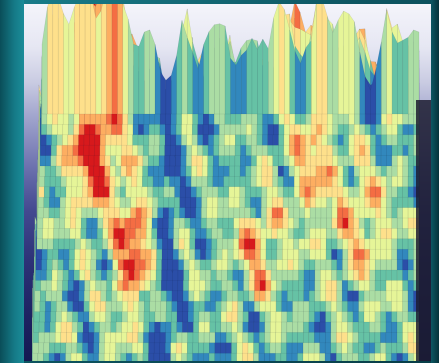  What do you see at coordinates (423, 230) in the screenshot?
I see `back-wall-right` at bounding box center [423, 230].